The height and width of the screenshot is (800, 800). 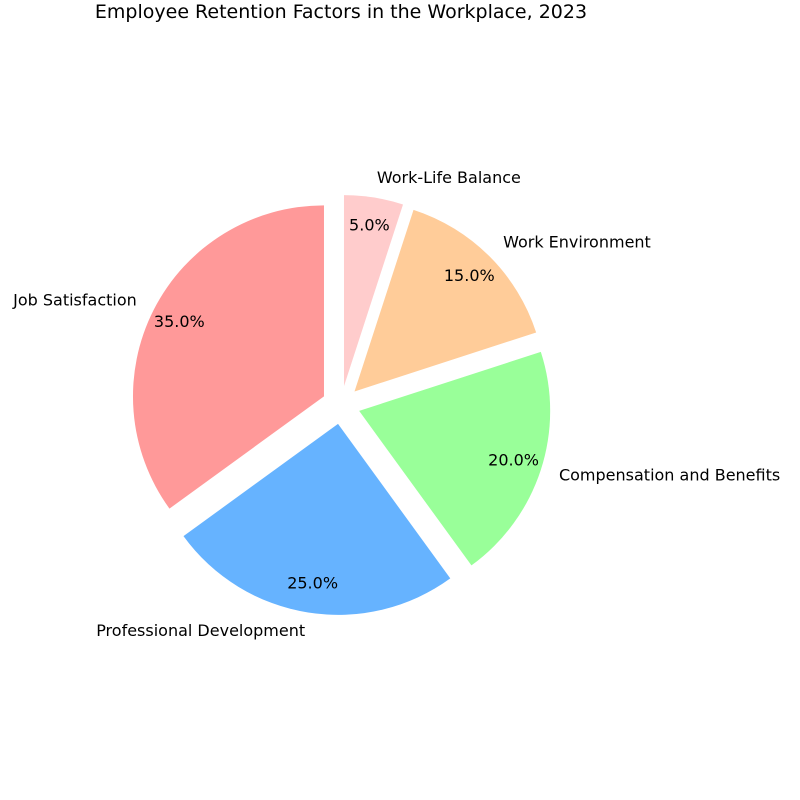 What do you see at coordinates (179, 321) in the screenshot?
I see `pct-label-job-satisfaction: 35.0%` at bounding box center [179, 321].